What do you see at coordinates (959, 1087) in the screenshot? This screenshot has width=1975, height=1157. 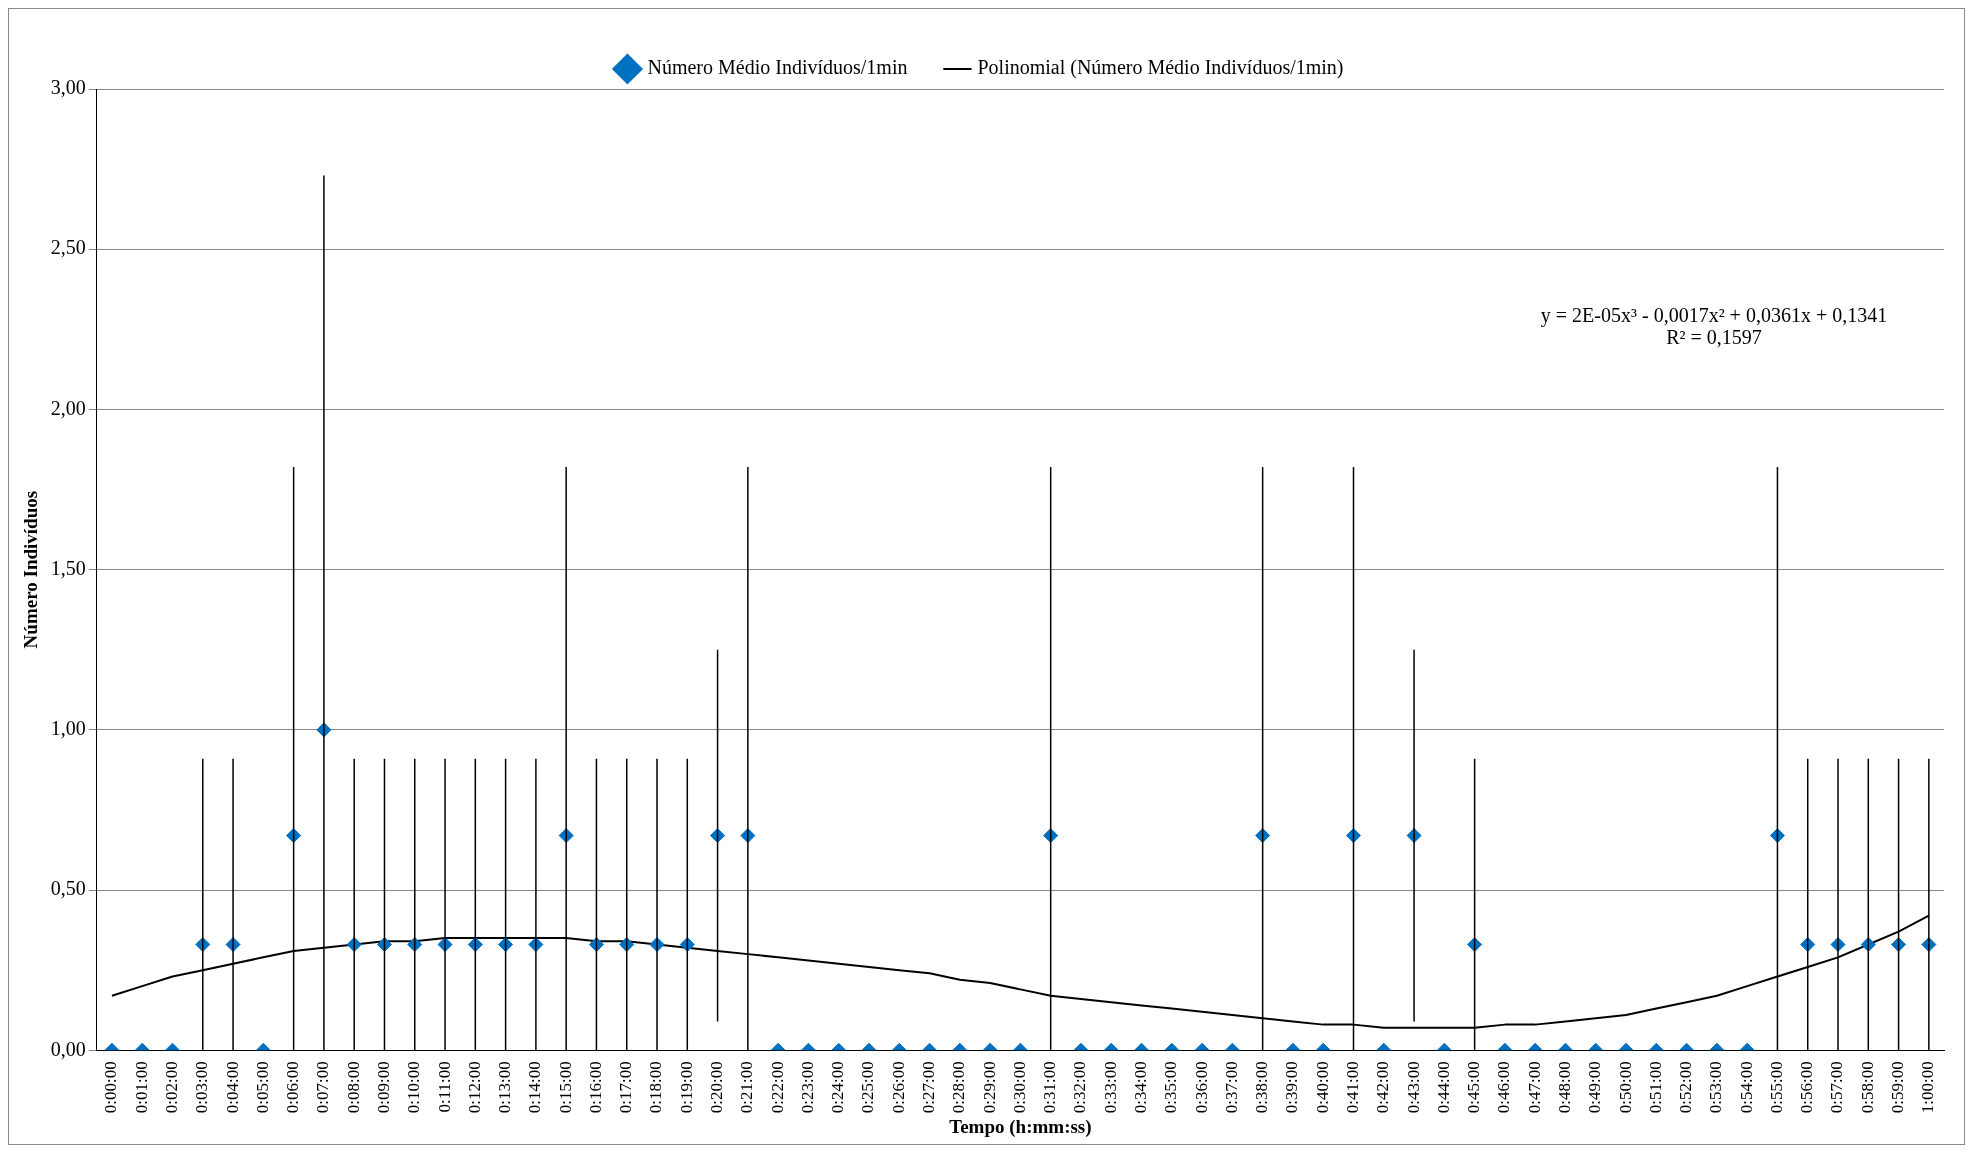 I see `x-tick-label: 0:28:00` at bounding box center [959, 1087].